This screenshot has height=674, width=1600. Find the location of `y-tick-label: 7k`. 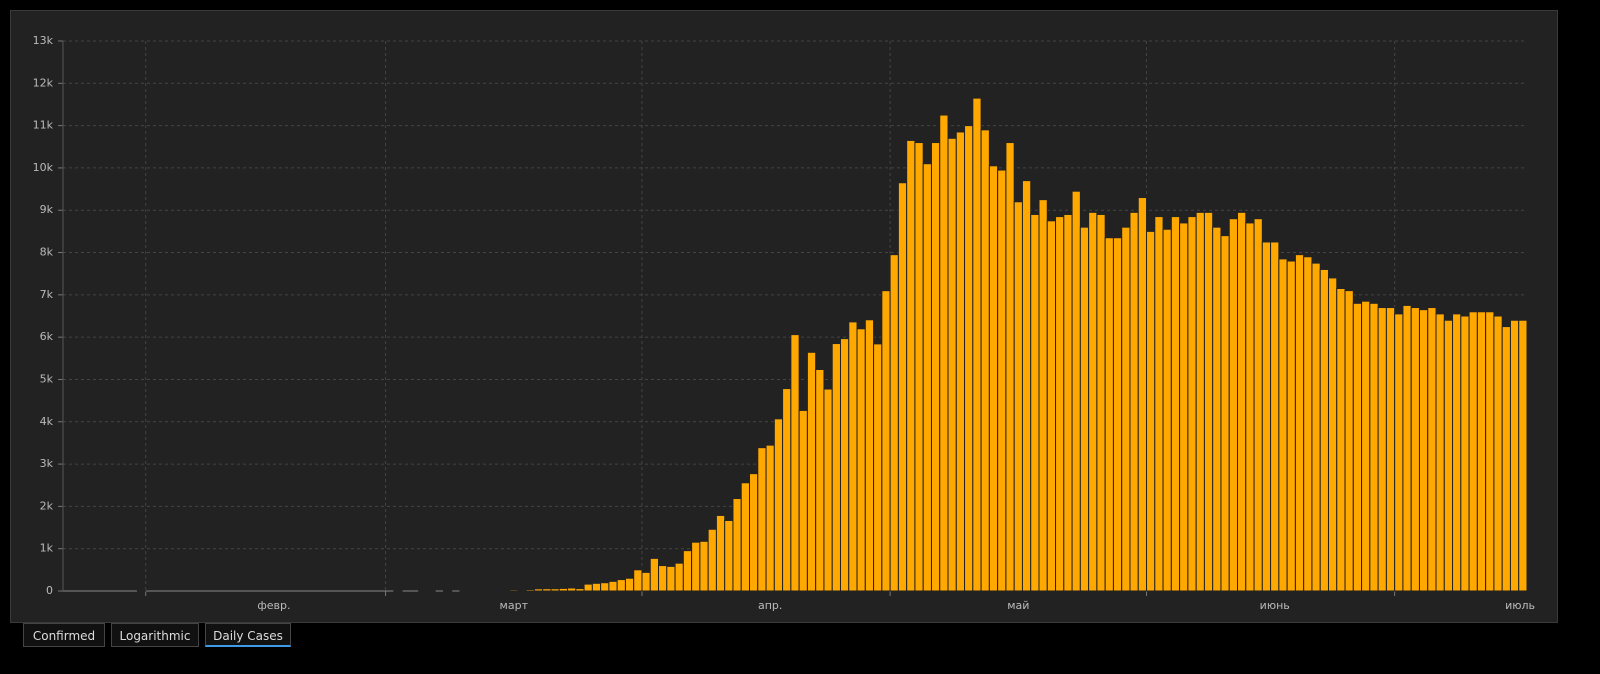

y-tick-label: 7k is located at coordinates (47, 294).